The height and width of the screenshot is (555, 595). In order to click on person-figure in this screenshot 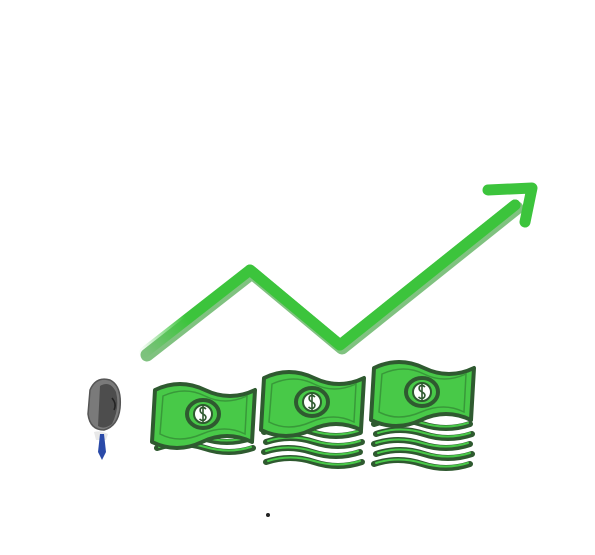, I will do `click(104, 419)`.